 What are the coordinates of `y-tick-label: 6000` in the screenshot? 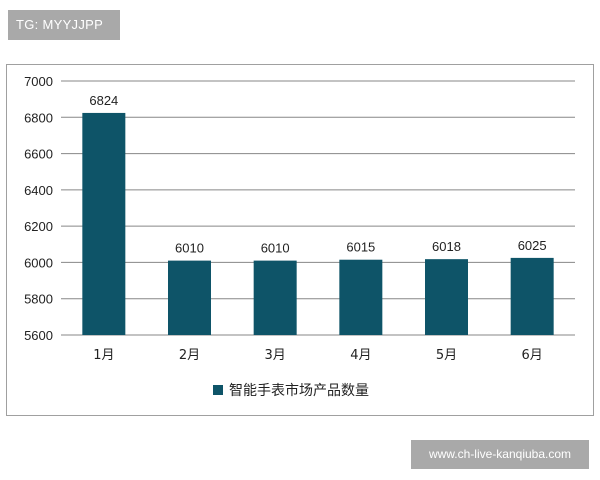 It's located at (38, 262).